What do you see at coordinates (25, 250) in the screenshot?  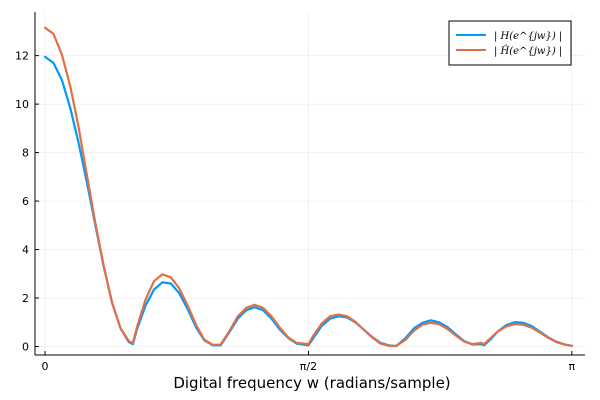 I see `y-tick-label-2: 4` at bounding box center [25, 250].